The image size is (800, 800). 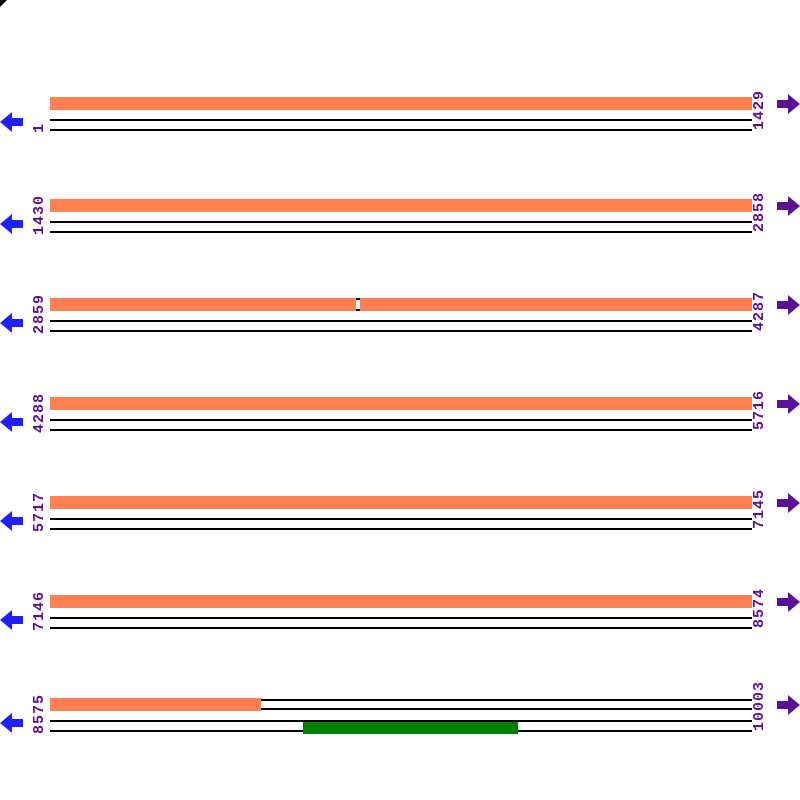 What do you see at coordinates (39, 713) in the screenshot?
I see `row-start-coordinate: 8575` at bounding box center [39, 713].